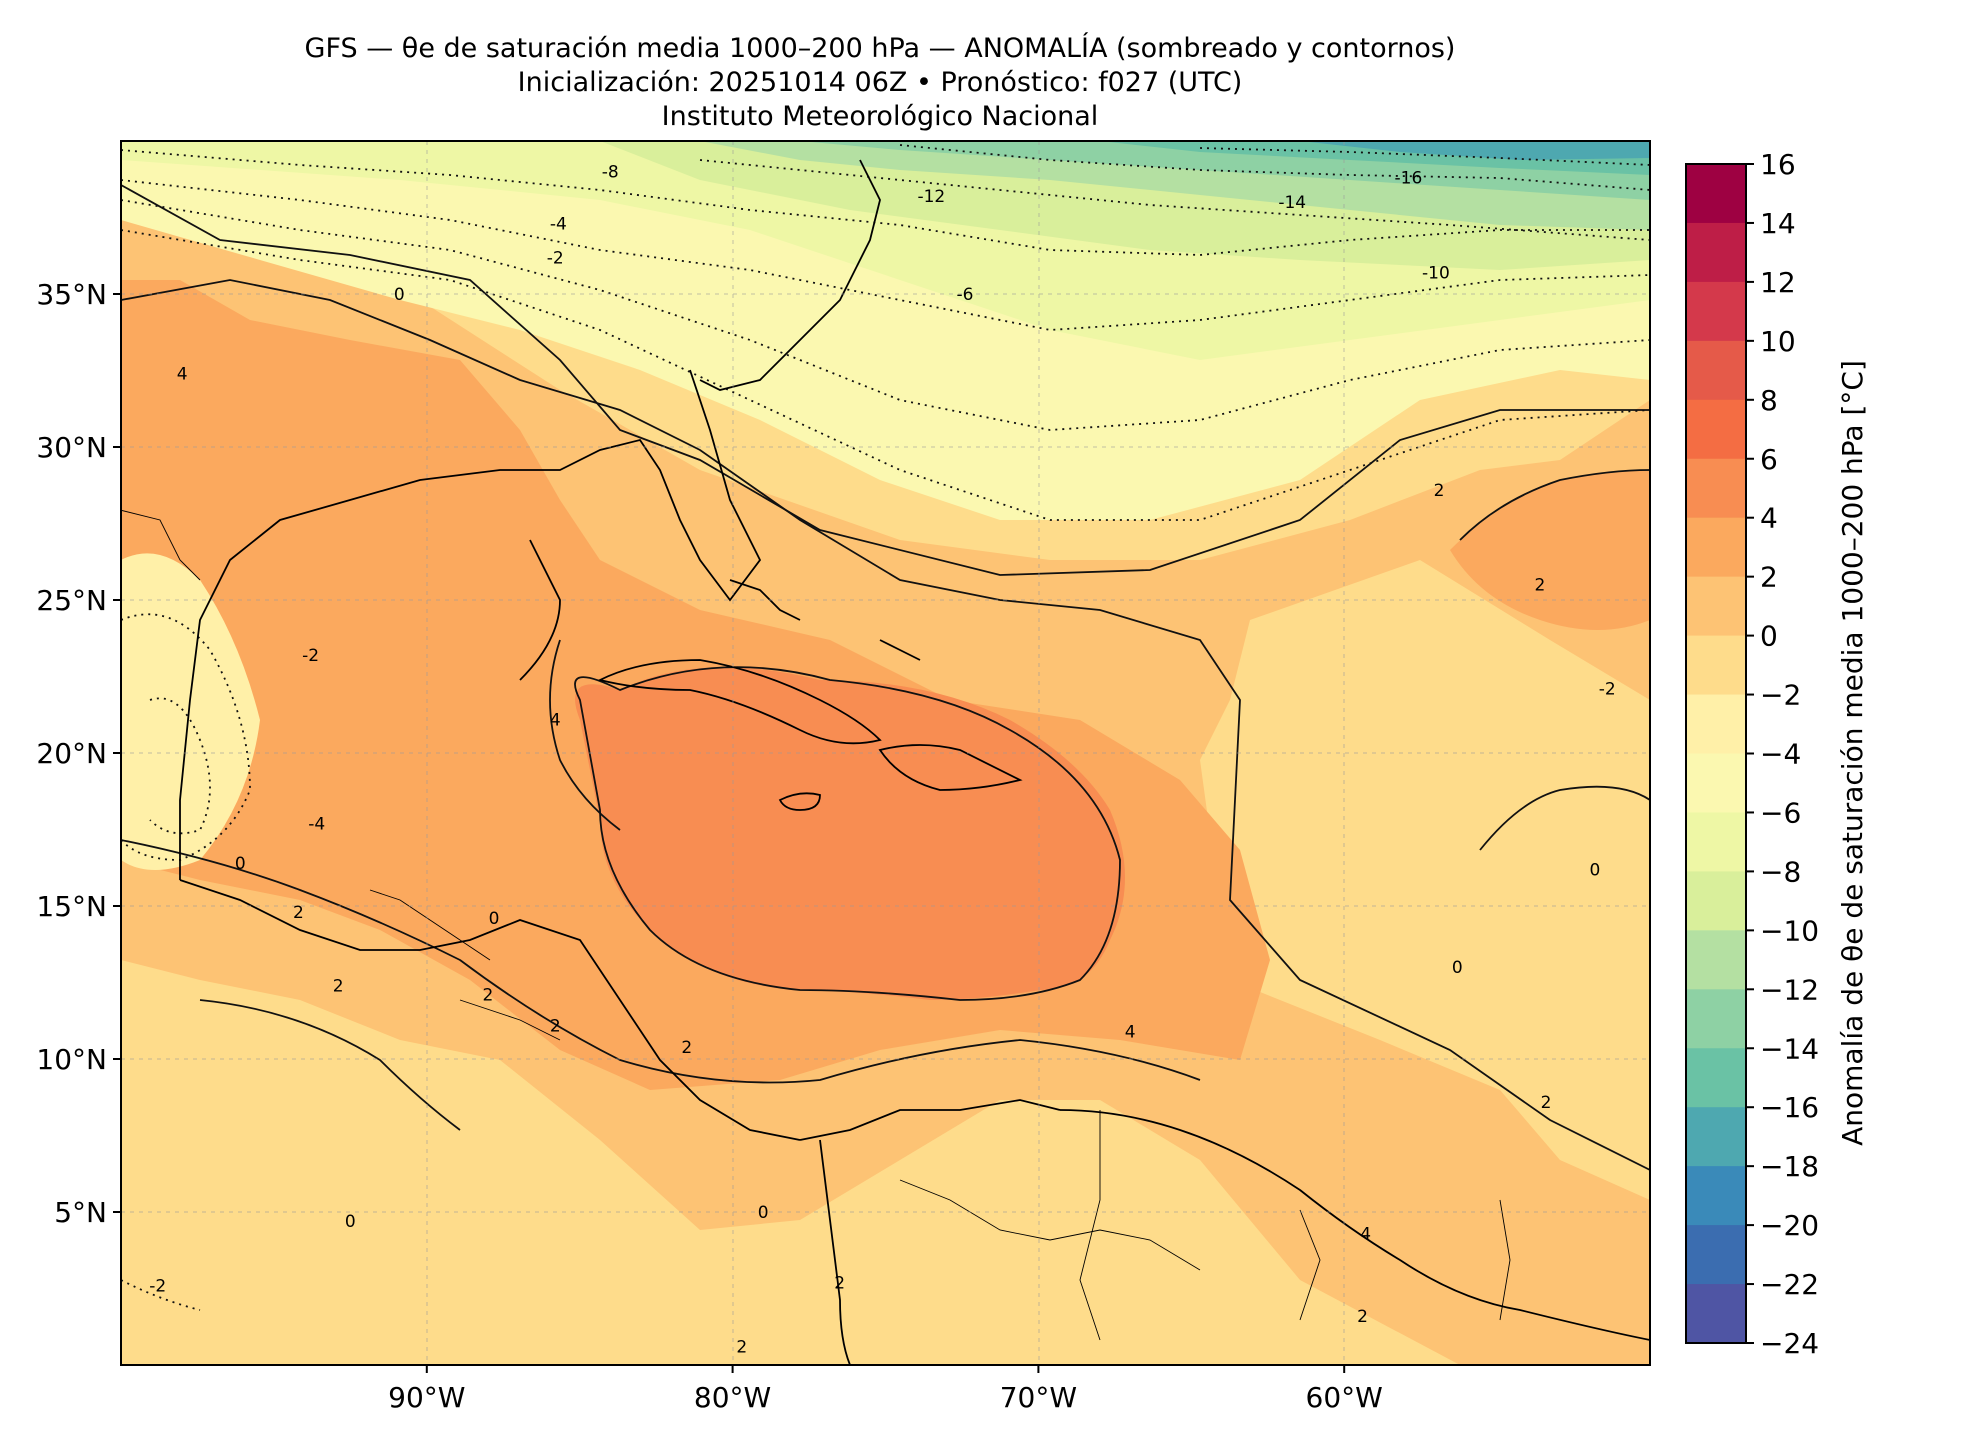 Image resolution: width=1980 pixels, height=1440 pixels. What do you see at coordinates (1769, 577) in the screenshot?
I see `colorbar-tick-label: 2` at bounding box center [1769, 577].